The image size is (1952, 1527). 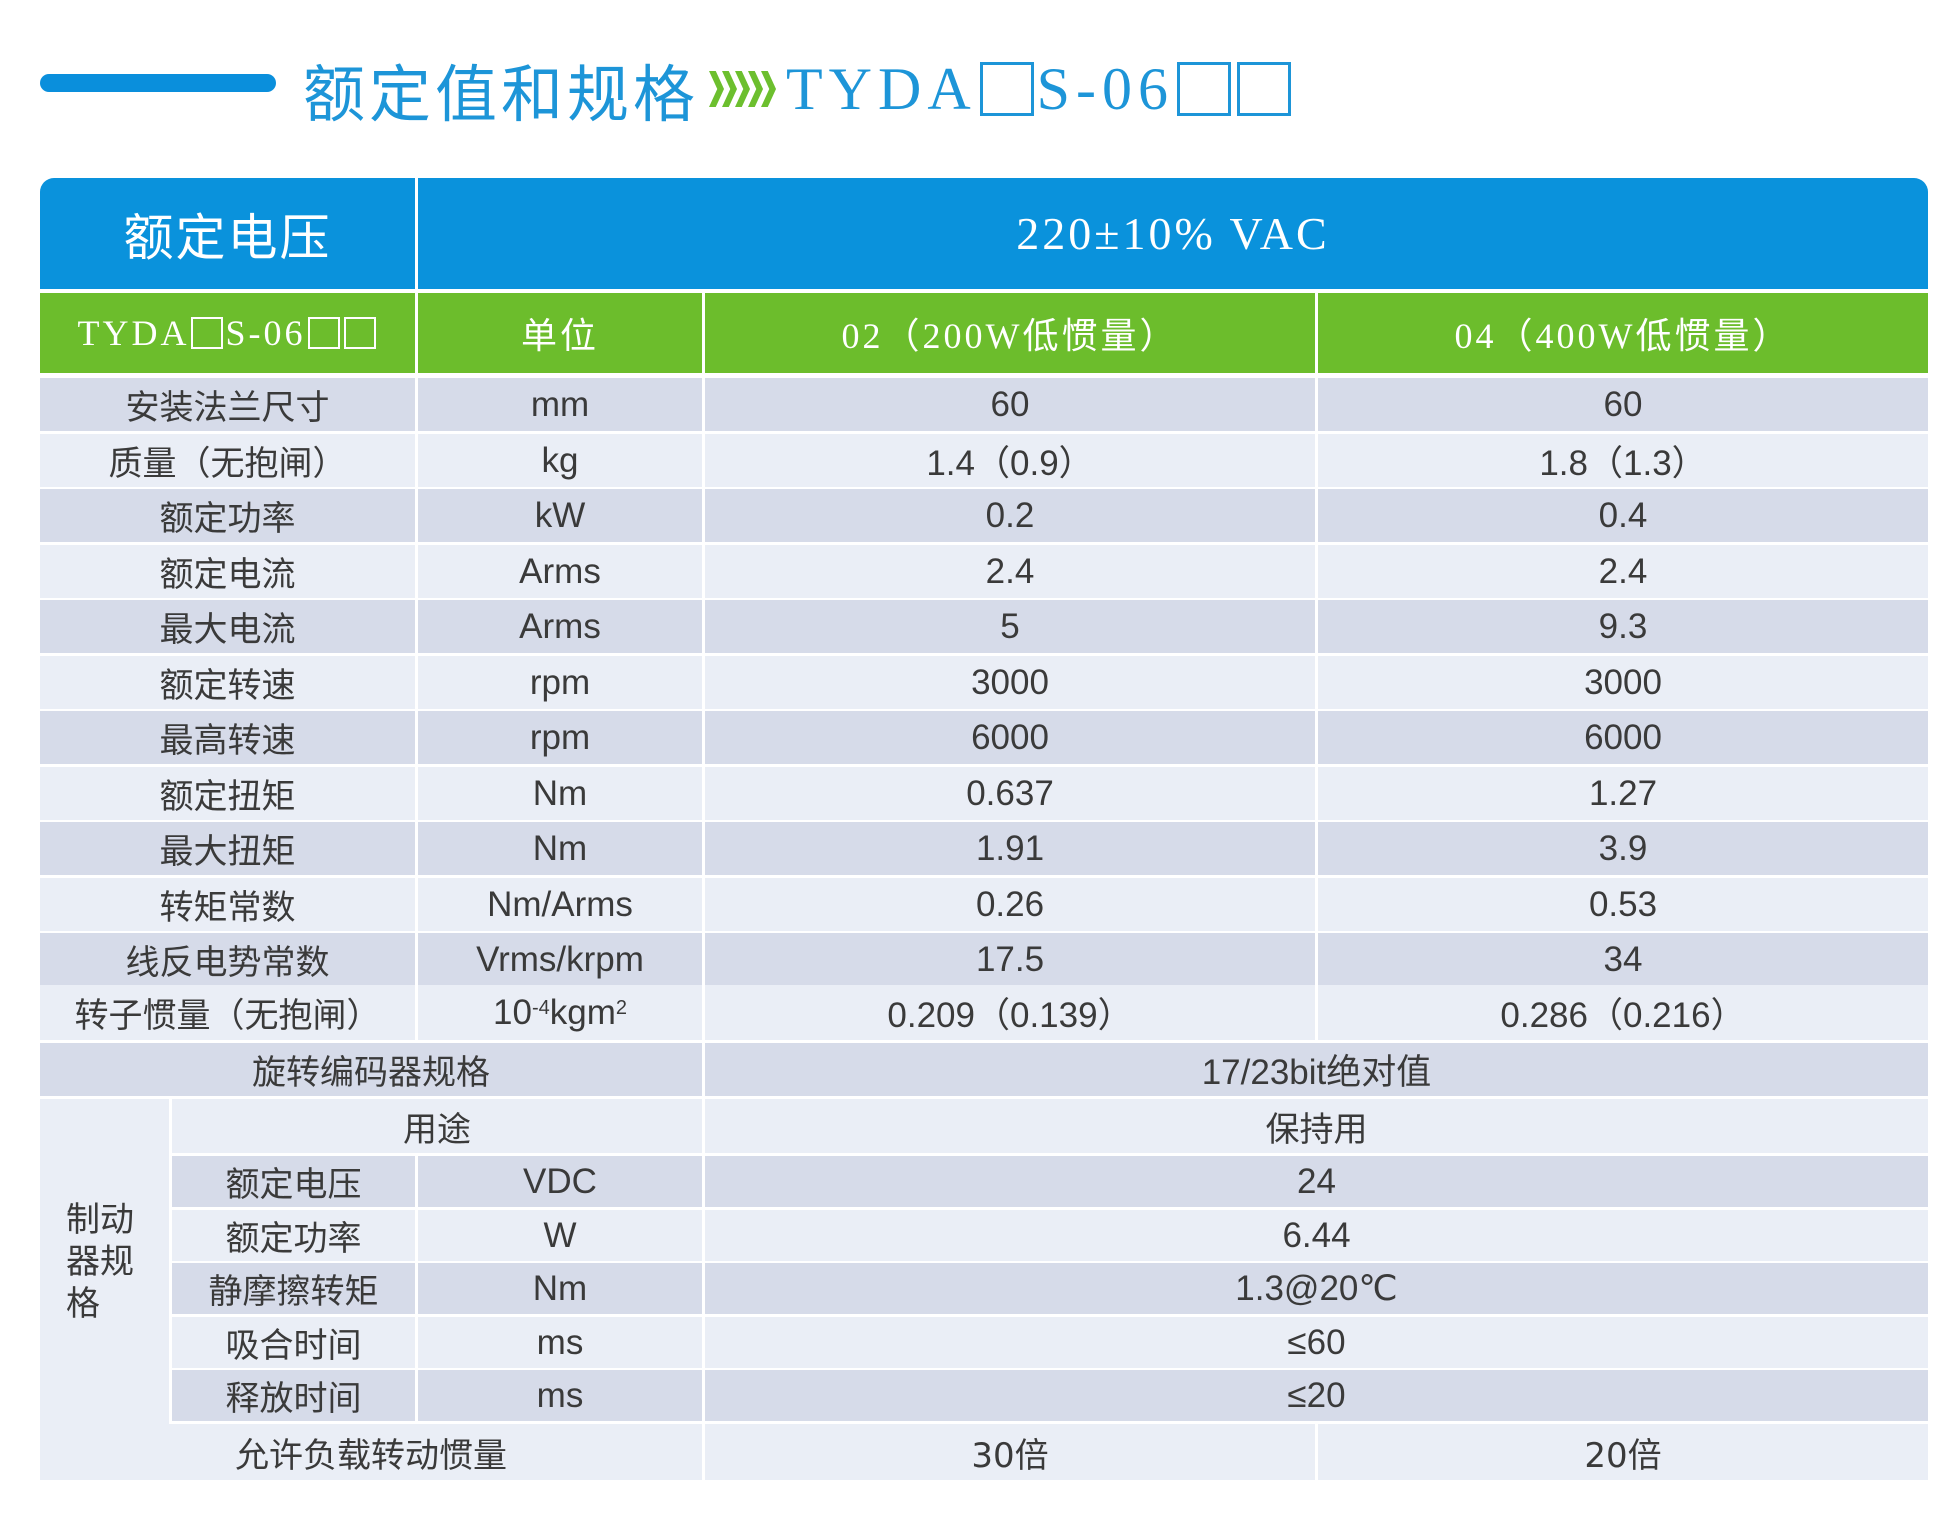 I want to click on model-mid: S-06, so click(x=265, y=333).